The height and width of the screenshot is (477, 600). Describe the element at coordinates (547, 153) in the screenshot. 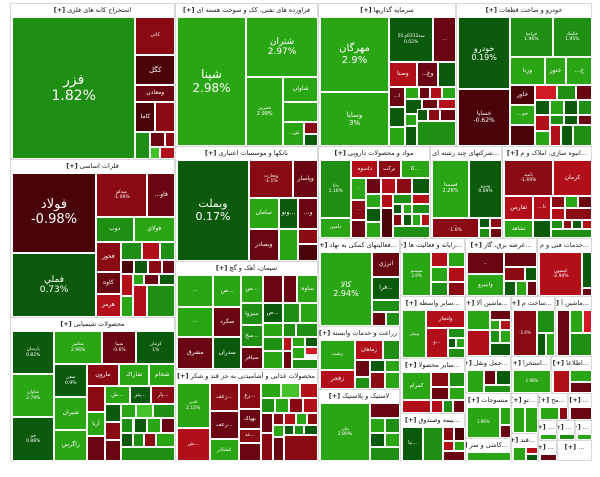

I see `sector-header: ...انبوه سازی، املاک و م [+]` at that location.